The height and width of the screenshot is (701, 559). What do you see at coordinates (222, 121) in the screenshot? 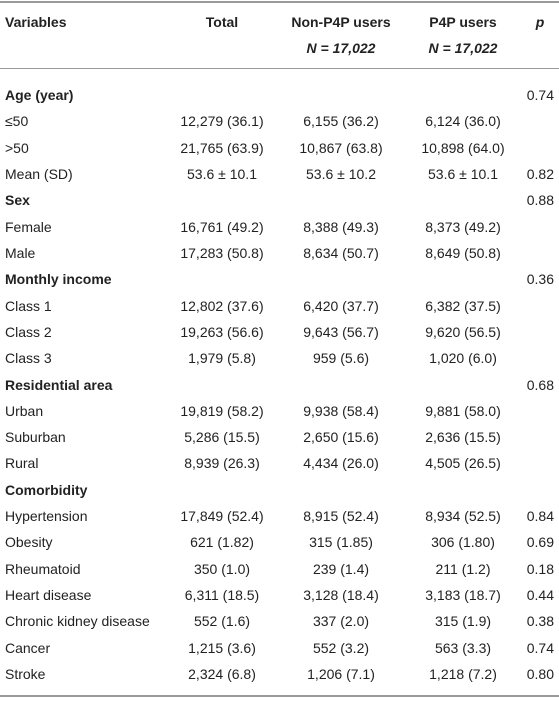
I see `cell-value: 12,279 (36.1)` at bounding box center [222, 121].